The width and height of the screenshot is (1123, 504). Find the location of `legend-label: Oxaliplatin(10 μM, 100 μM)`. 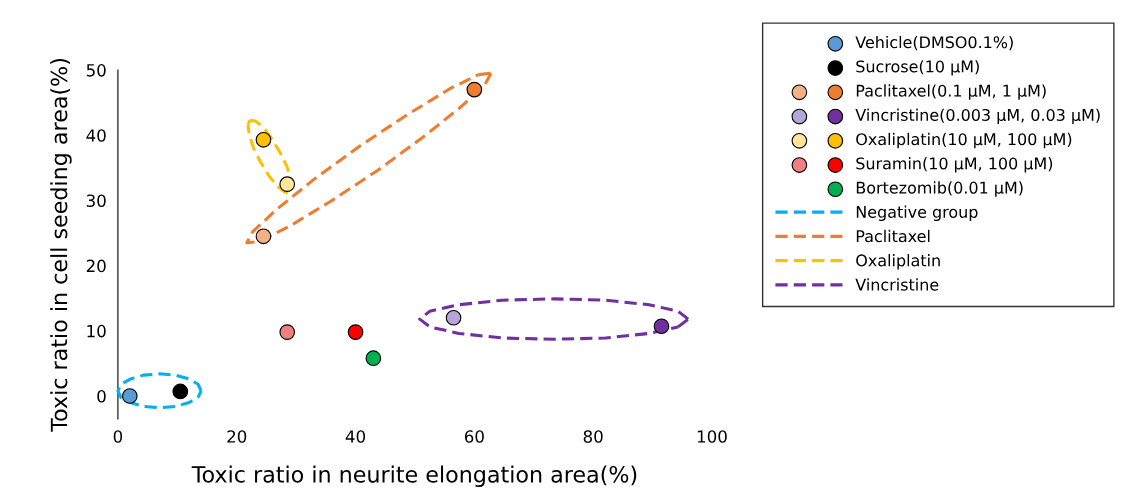

legend-label: Oxaliplatin(10 μM, 100 μM) is located at coordinates (964, 140).